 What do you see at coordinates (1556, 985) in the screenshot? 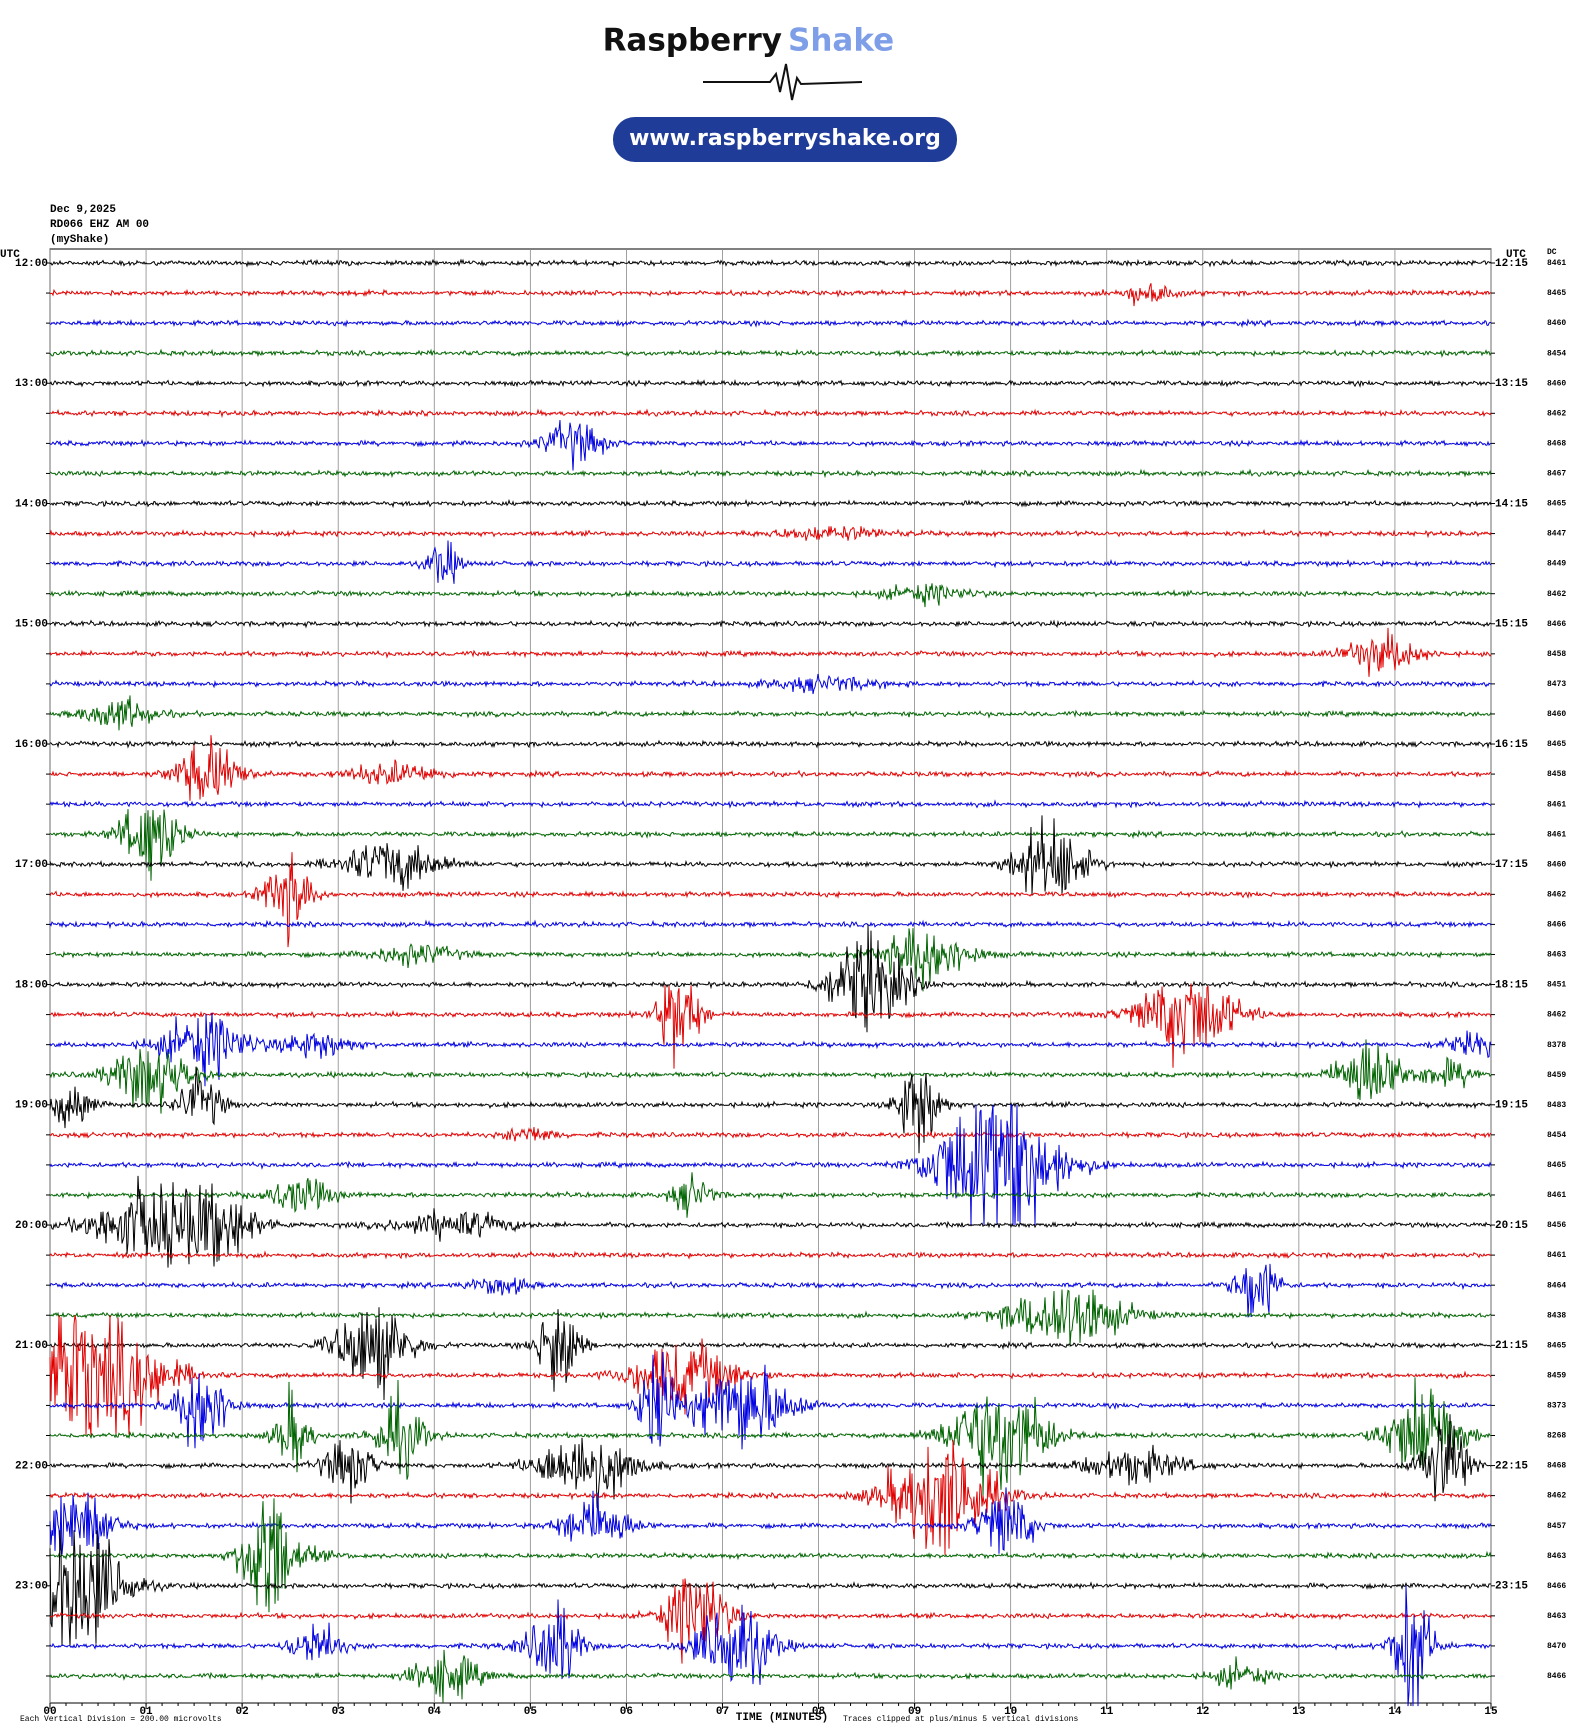
I see `dc-value: 8451` at bounding box center [1556, 985].